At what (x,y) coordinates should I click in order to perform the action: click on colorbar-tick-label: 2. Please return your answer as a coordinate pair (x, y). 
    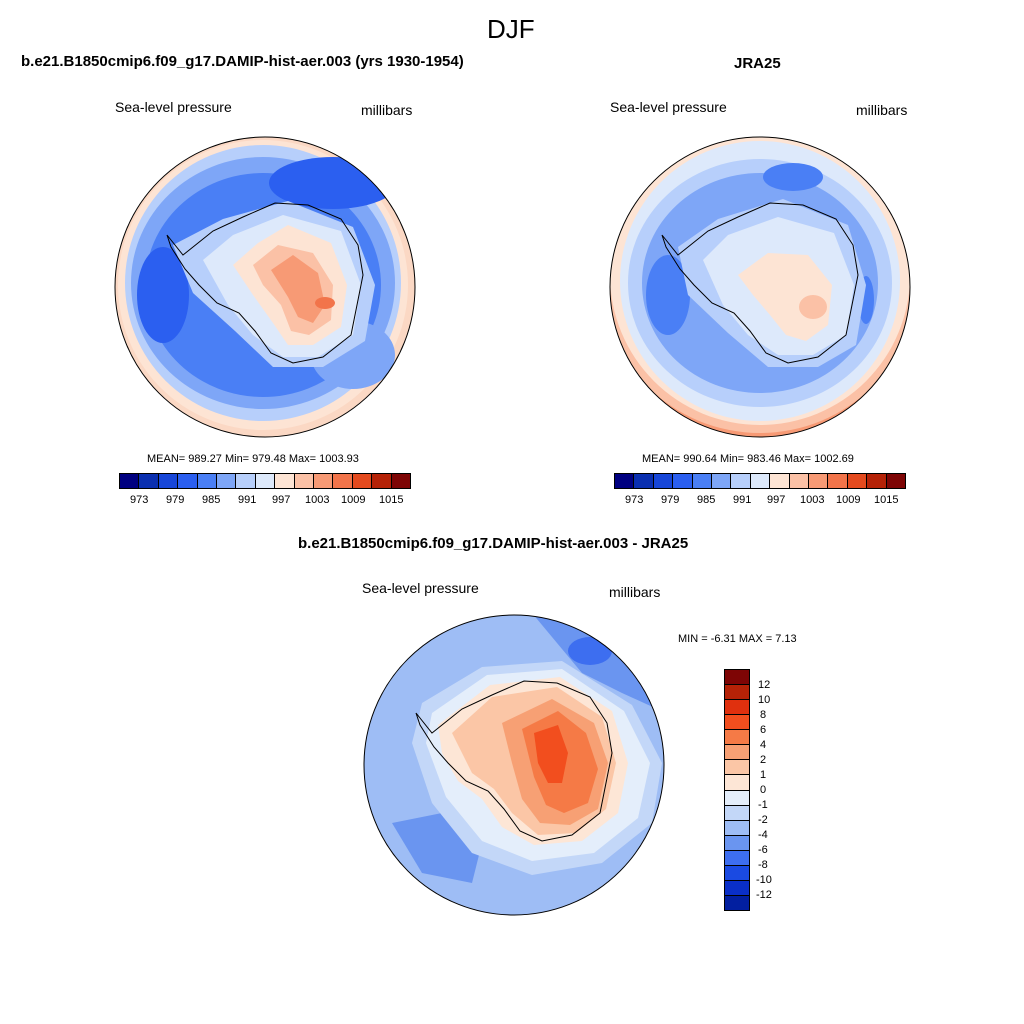
    Looking at the image, I should click on (763, 760).